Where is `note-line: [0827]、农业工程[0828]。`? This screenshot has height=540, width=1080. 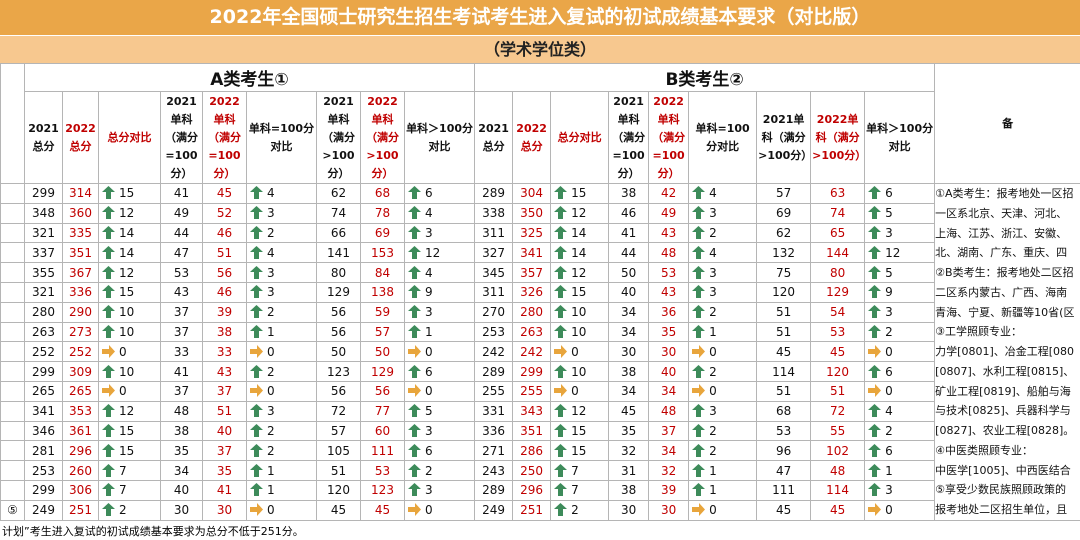
note-line: [0827]、农业工程[0828]。 is located at coordinates (1005, 430).